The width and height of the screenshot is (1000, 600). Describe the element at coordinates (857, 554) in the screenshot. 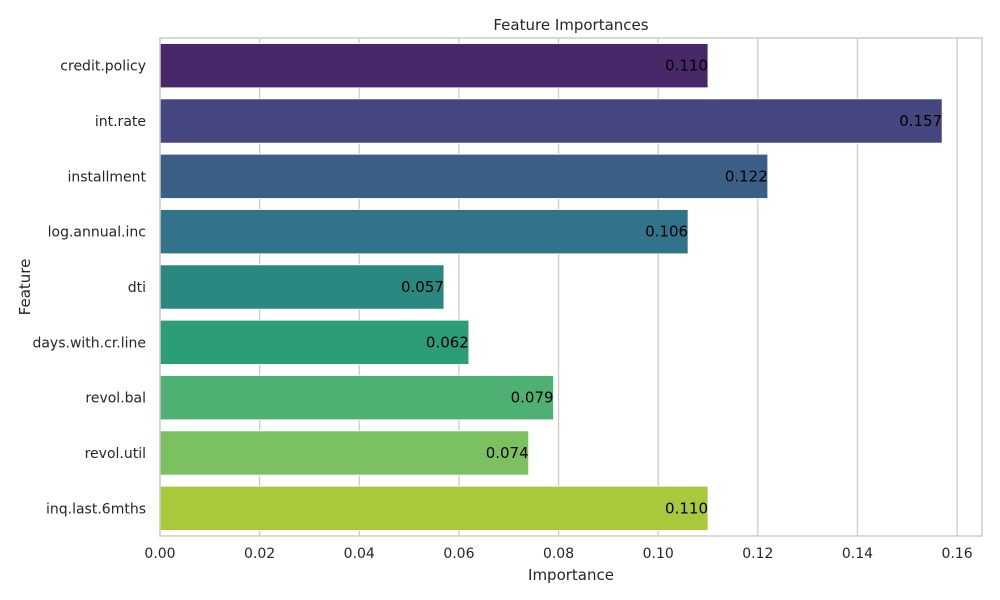

I see `x-tick-label: 0.14` at that location.